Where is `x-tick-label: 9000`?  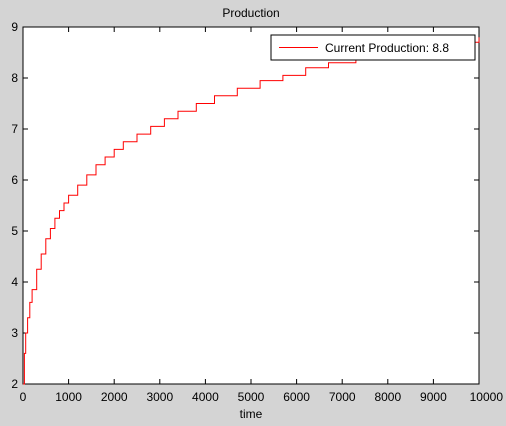 x-tick-label: 9000 is located at coordinates (433, 397).